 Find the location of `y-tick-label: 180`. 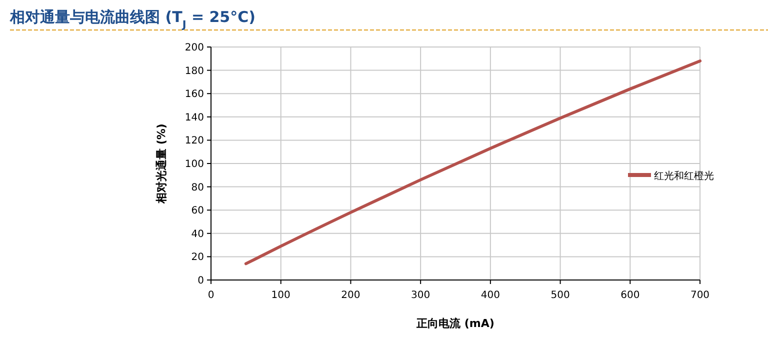

y-tick-label: 180 is located at coordinates (194, 71).